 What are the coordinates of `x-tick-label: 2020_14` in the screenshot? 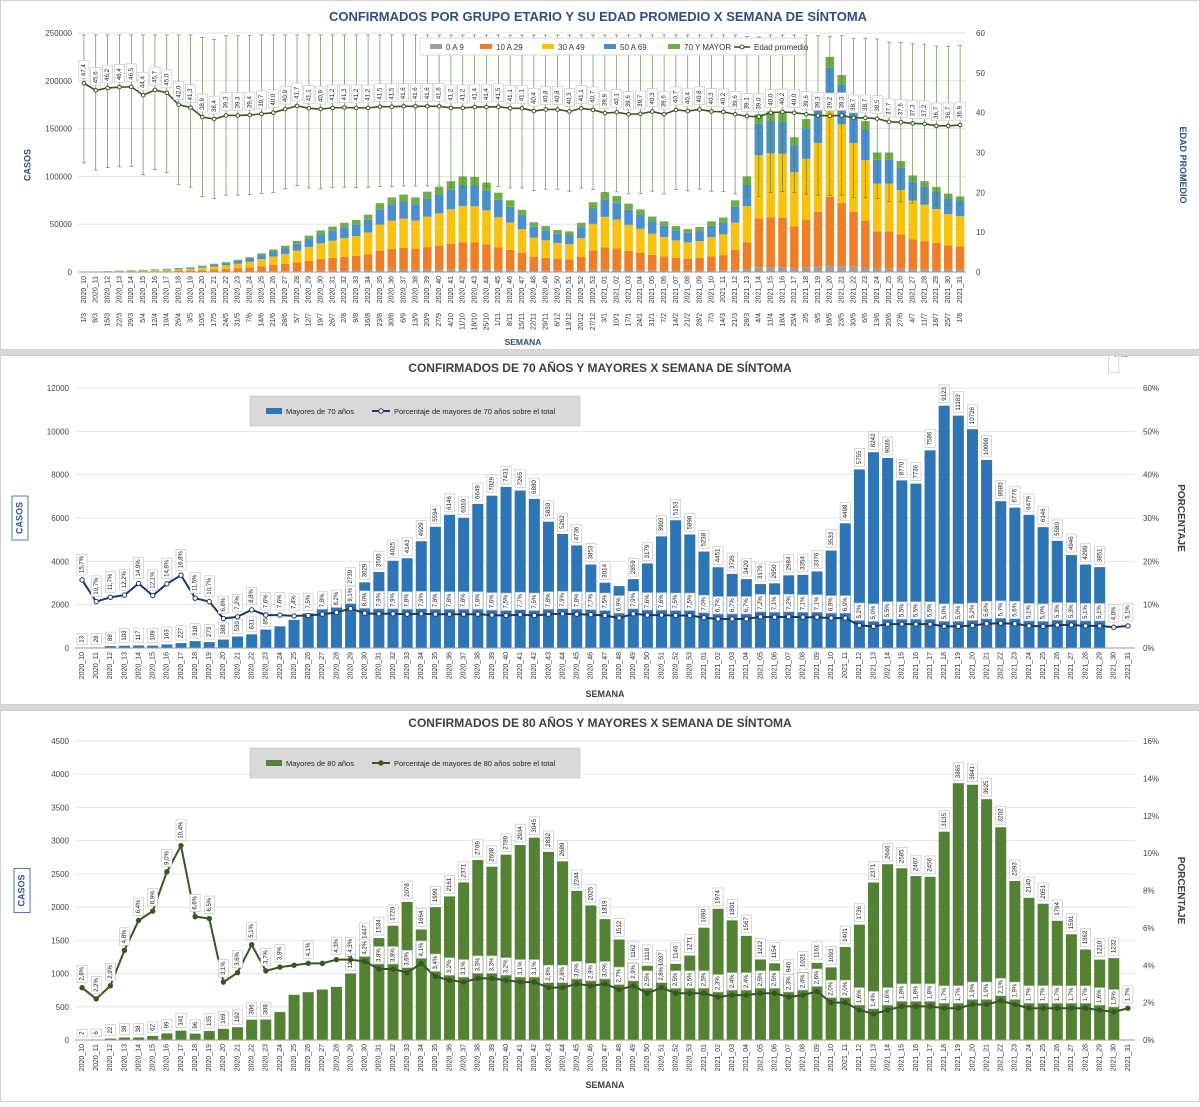 It's located at (138, 1057).